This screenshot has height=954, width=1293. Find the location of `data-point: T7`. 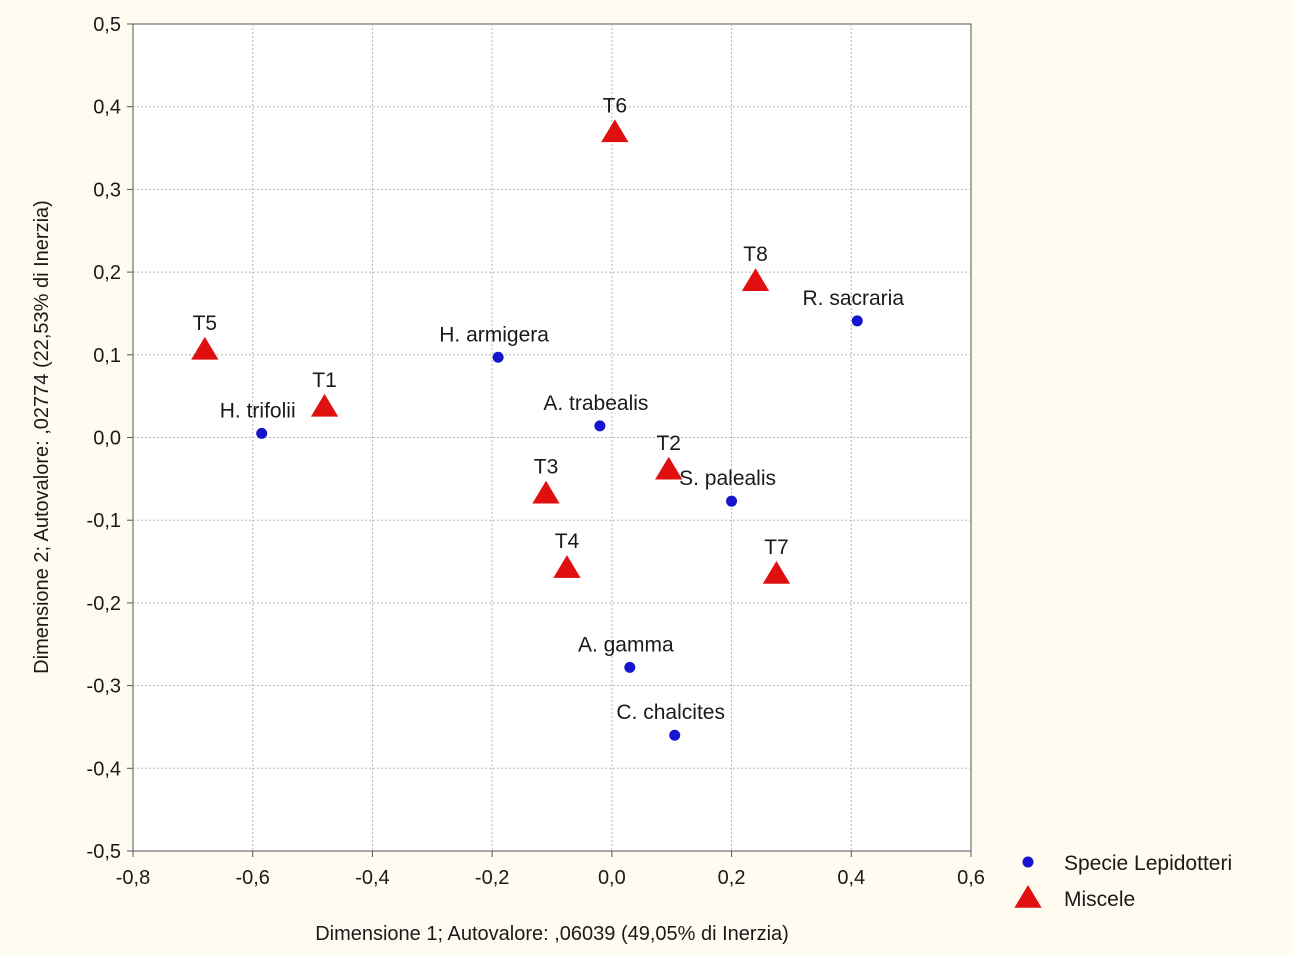

data-point: T7 is located at coordinates (776, 560).